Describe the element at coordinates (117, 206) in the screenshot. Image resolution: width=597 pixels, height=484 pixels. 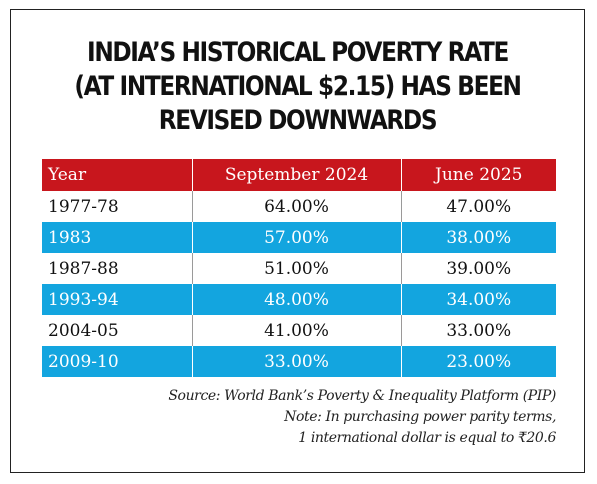
I see `cell-year: 1977-78` at that location.